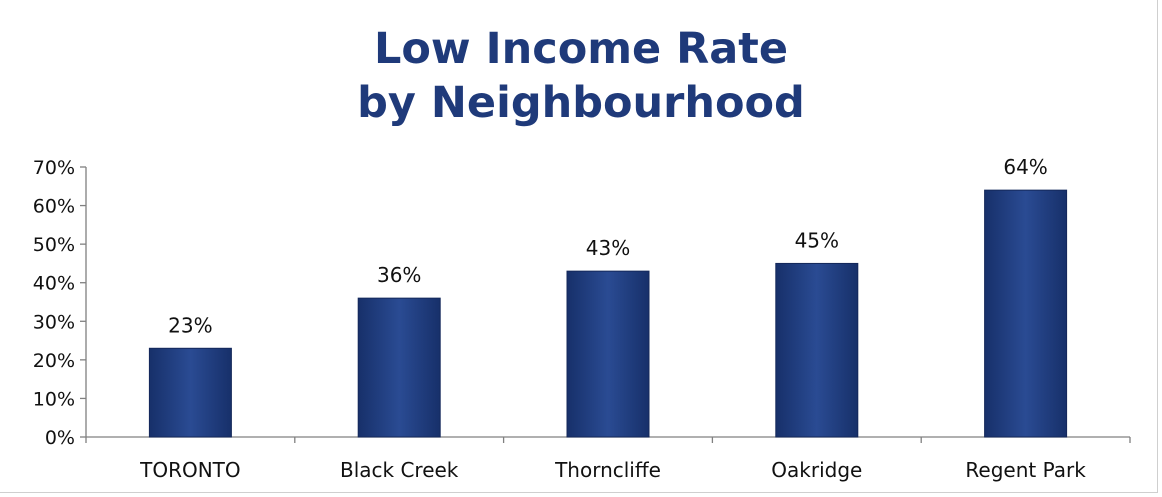  What do you see at coordinates (54, 168) in the screenshot?
I see `y-tick-label: 70%` at bounding box center [54, 168].